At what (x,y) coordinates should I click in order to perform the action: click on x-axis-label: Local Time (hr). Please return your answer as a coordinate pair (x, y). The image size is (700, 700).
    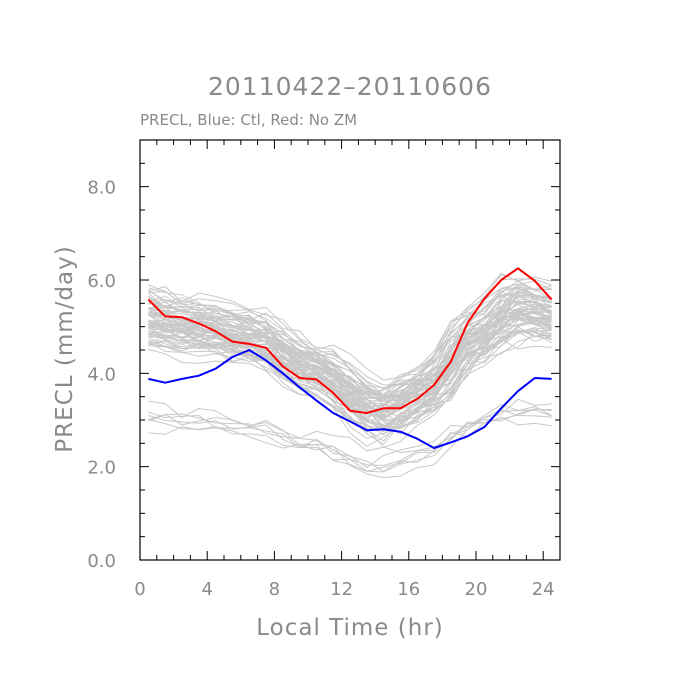
    Looking at the image, I should click on (350, 628).